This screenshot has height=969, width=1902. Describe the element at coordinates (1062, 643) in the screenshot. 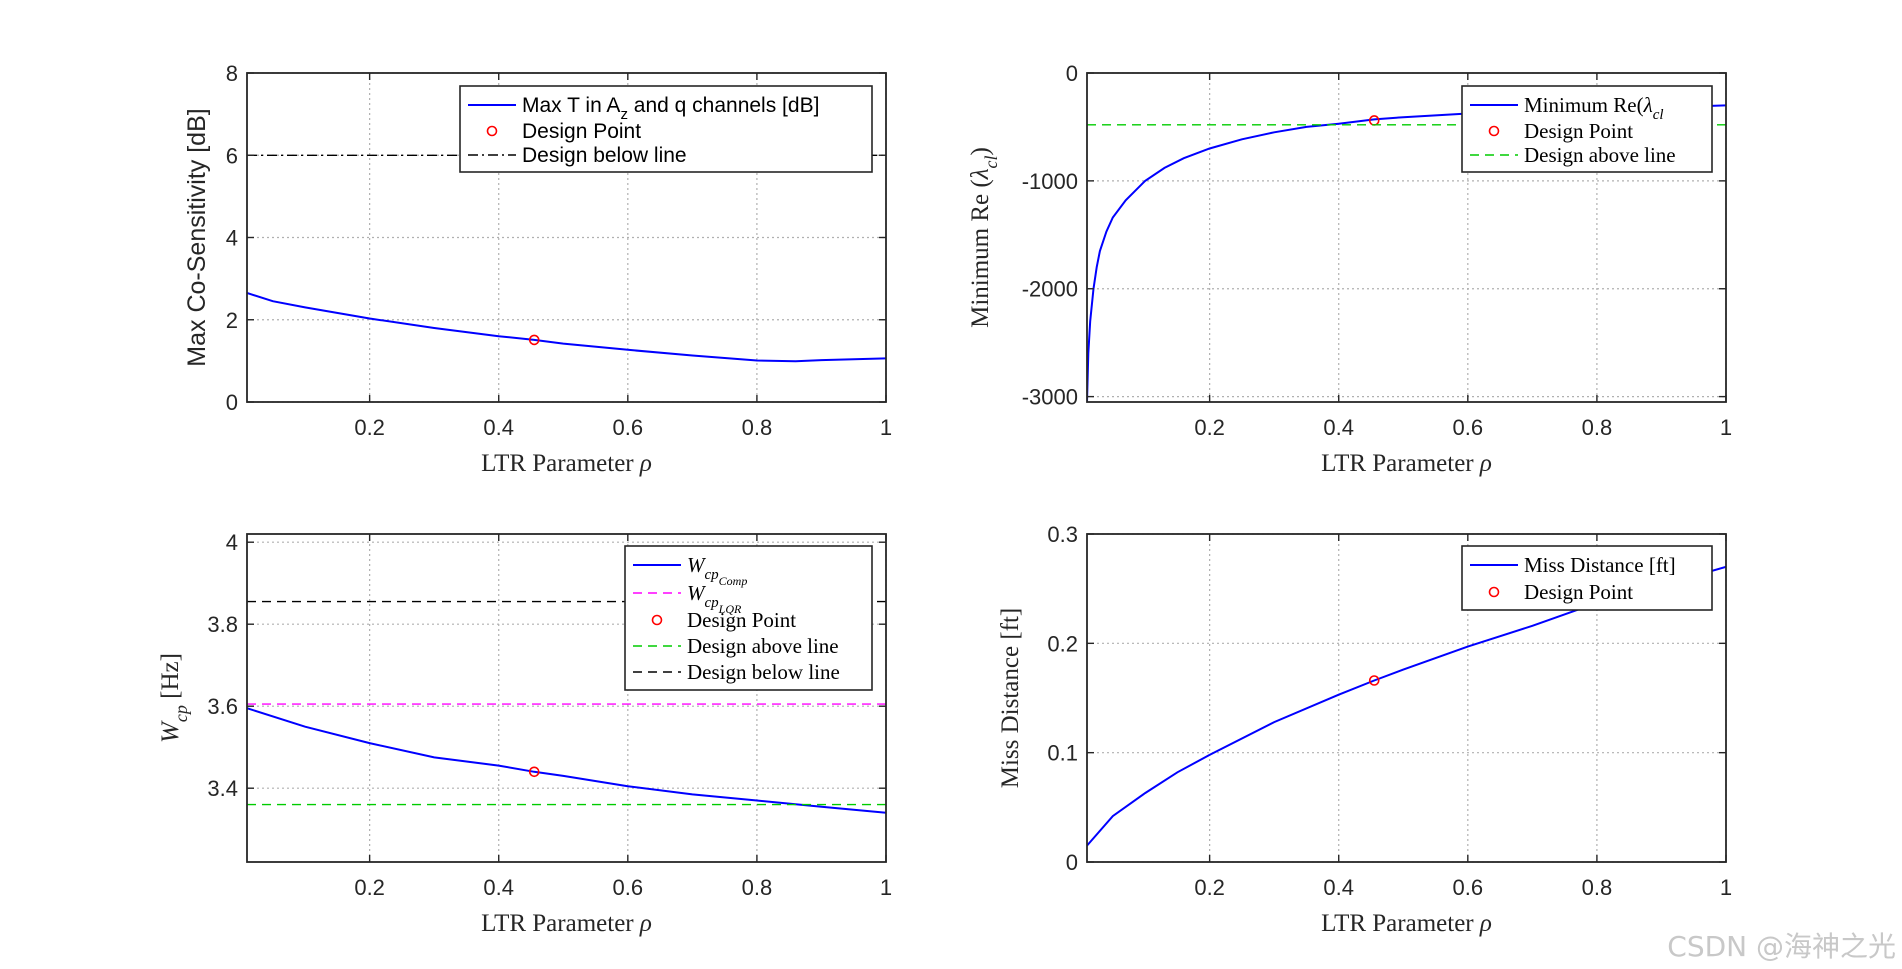

I see `y-tick-label: 0.2` at that location.